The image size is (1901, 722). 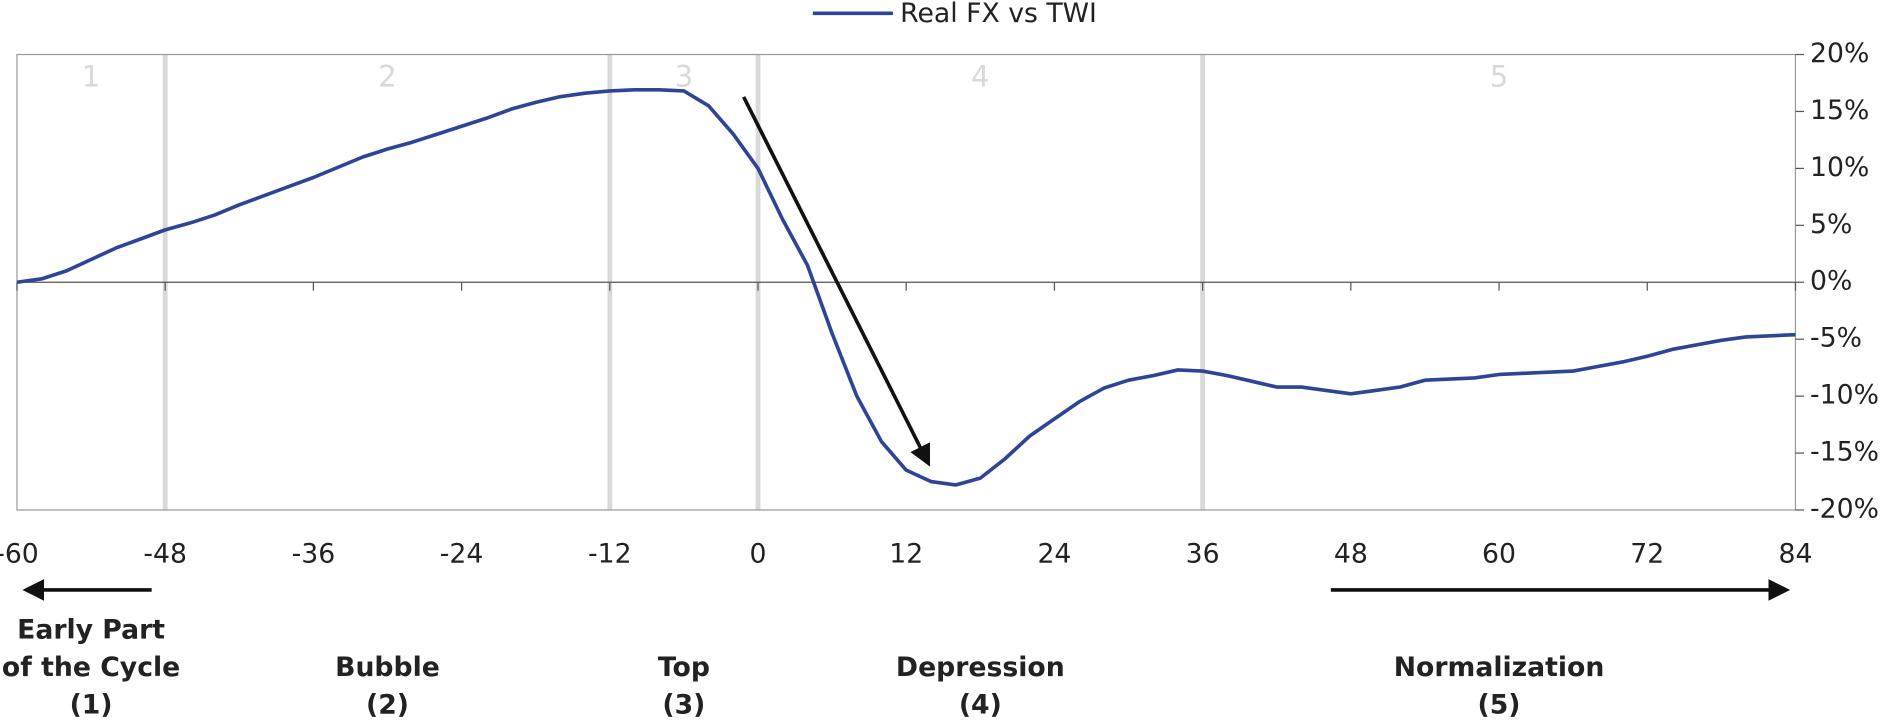 What do you see at coordinates (1499, 553) in the screenshot?
I see `x-tick-label: 60` at bounding box center [1499, 553].